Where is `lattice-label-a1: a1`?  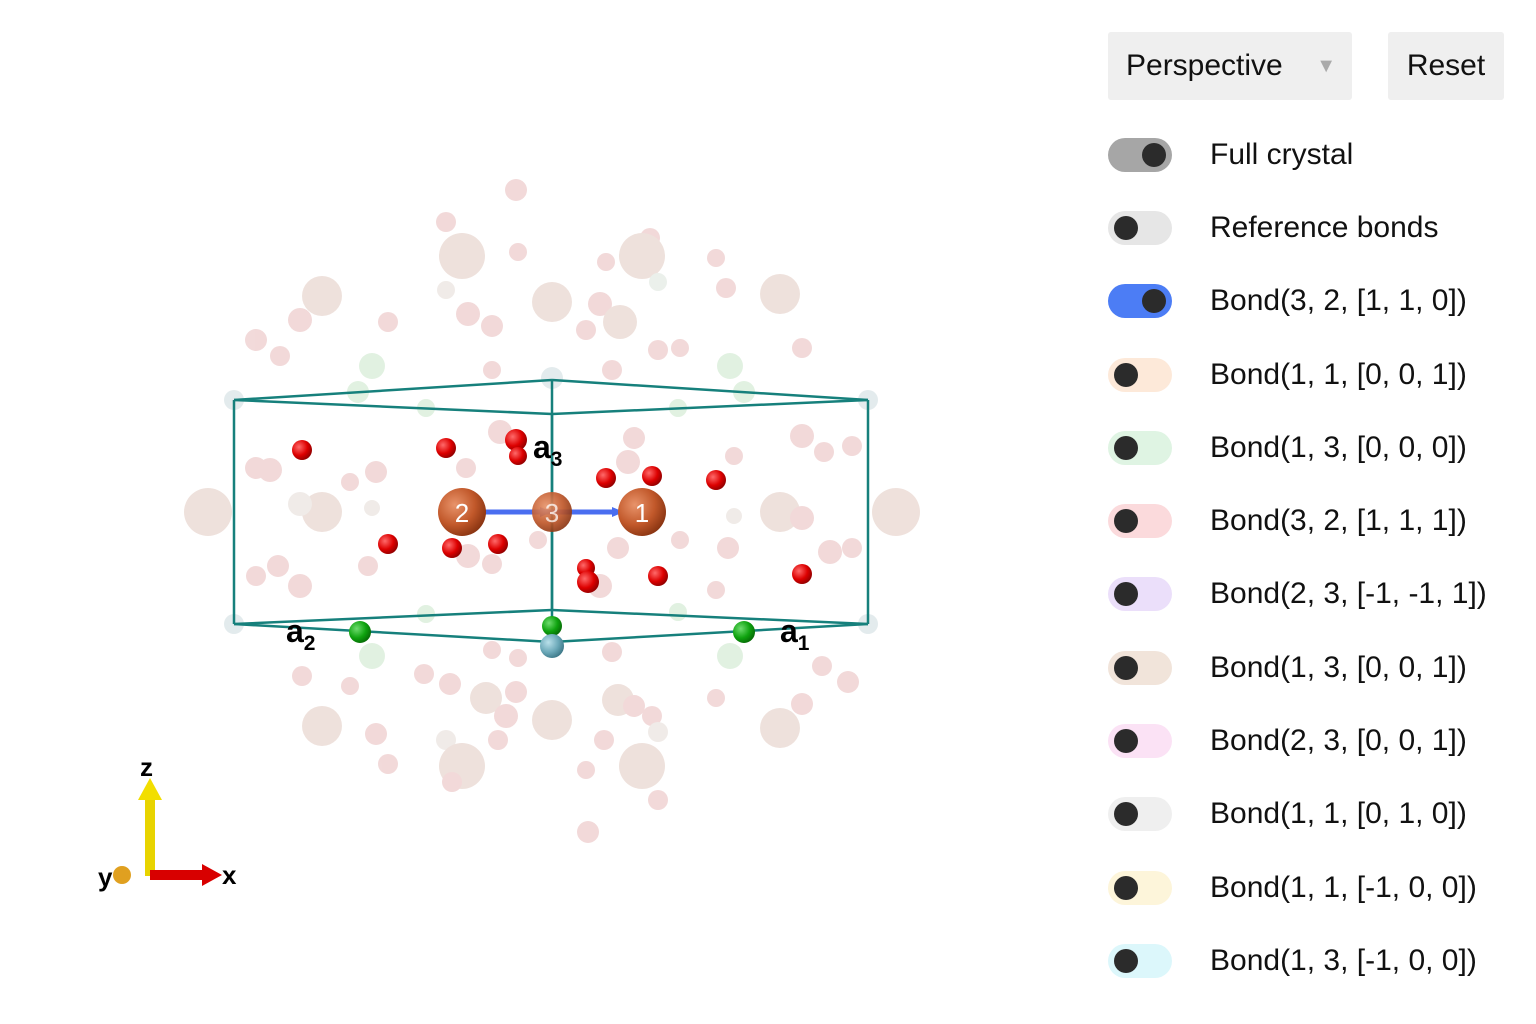 lattice-label-a1: a1 is located at coordinates (795, 634).